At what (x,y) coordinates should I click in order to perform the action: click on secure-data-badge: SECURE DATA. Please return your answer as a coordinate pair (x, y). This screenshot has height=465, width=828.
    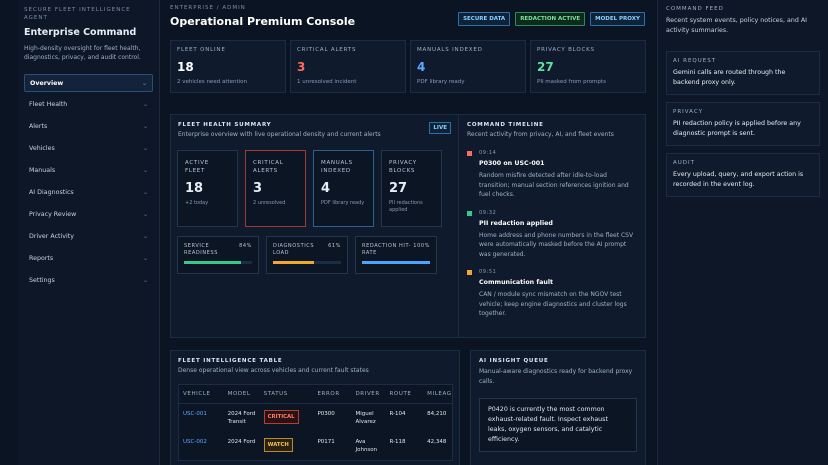
    Looking at the image, I should click on (484, 19).